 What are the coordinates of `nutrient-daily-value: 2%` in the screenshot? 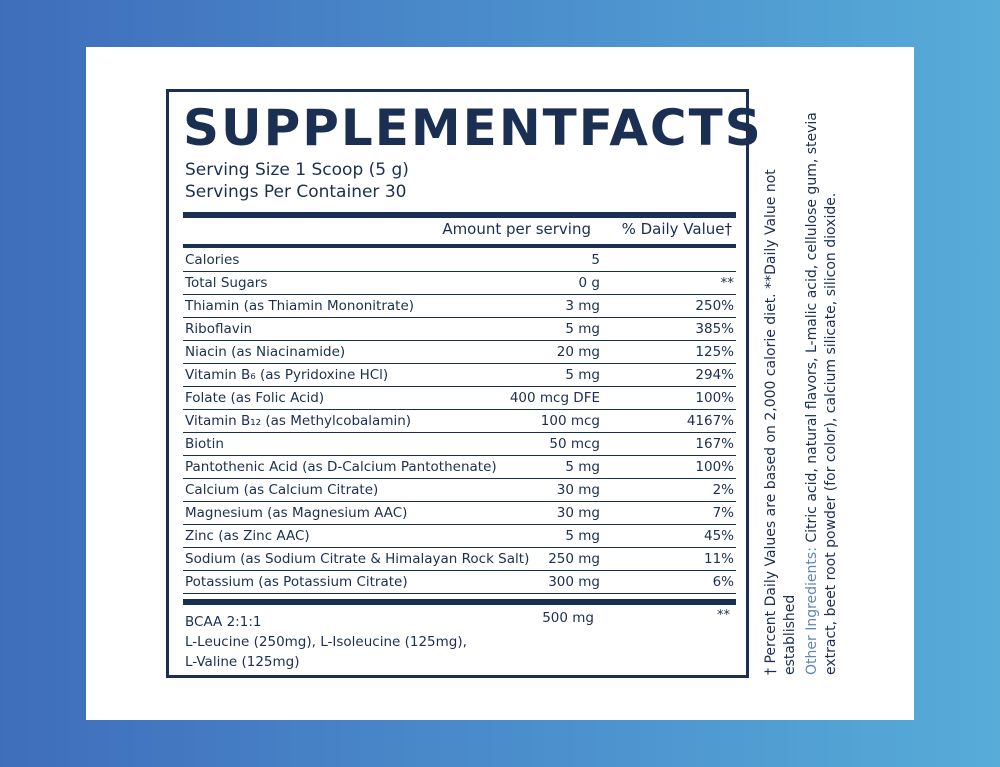 It's located at (723, 490).